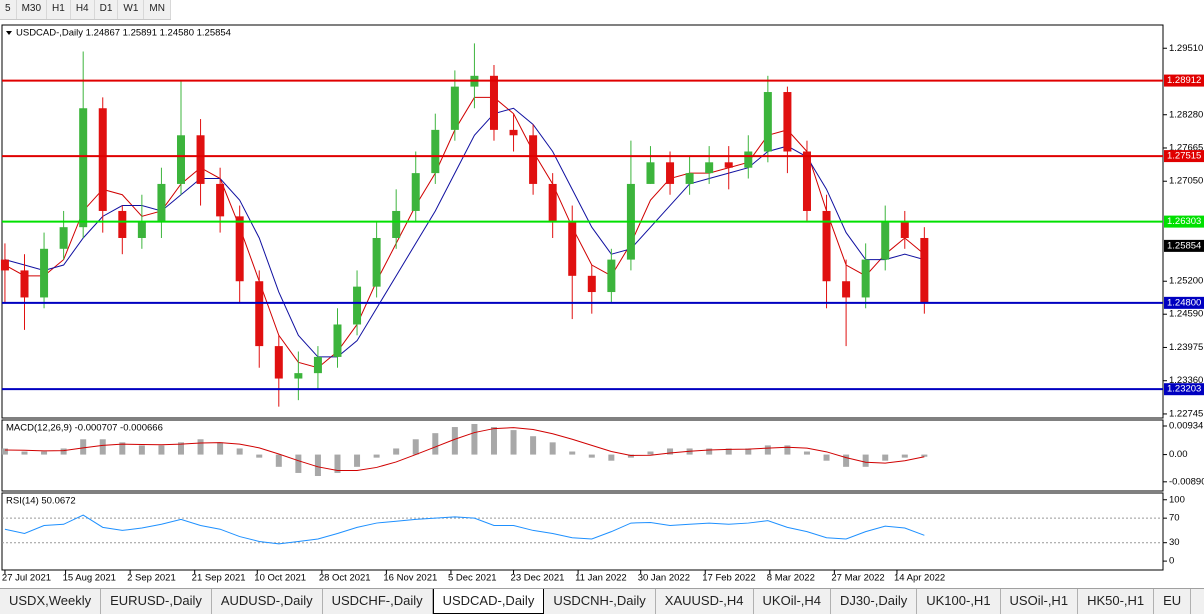  What do you see at coordinates (1186, 426) in the screenshot?
I see `y-tick-label: 0.00934` at bounding box center [1186, 426].